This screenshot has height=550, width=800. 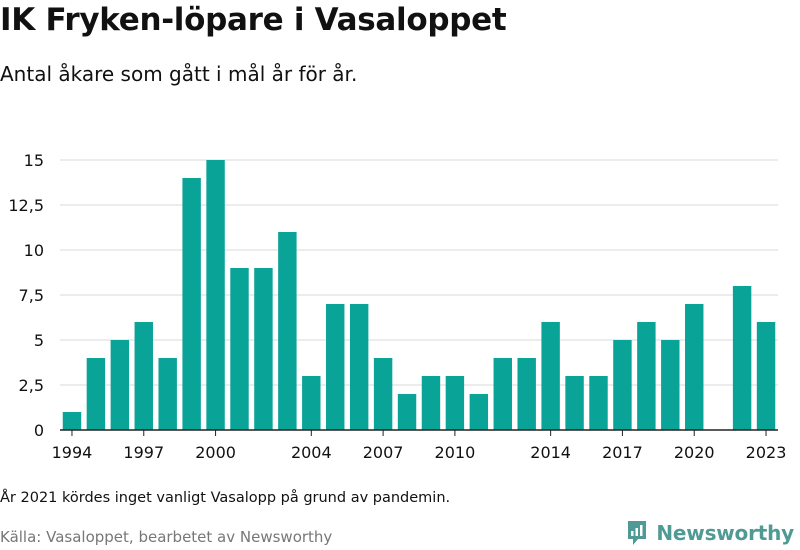 I want to click on y-tick-label: 2,5, so click(x=31, y=385).